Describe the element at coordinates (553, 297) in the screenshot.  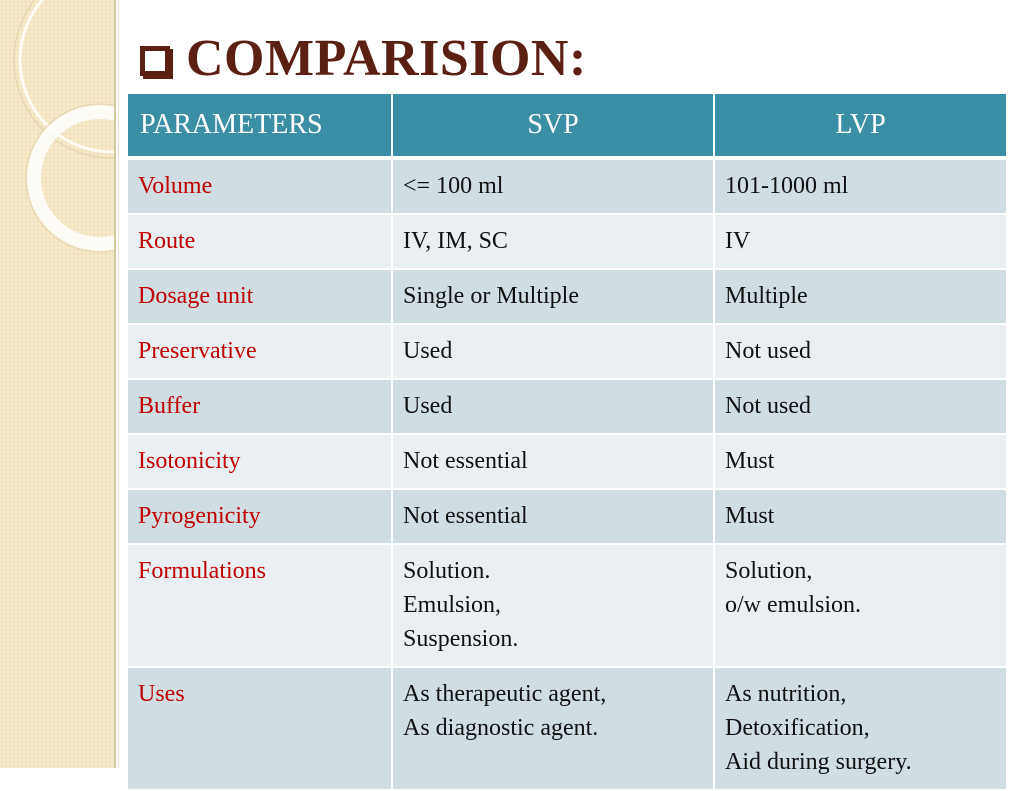
I see `svp-cell: Single or Multiple` at that location.